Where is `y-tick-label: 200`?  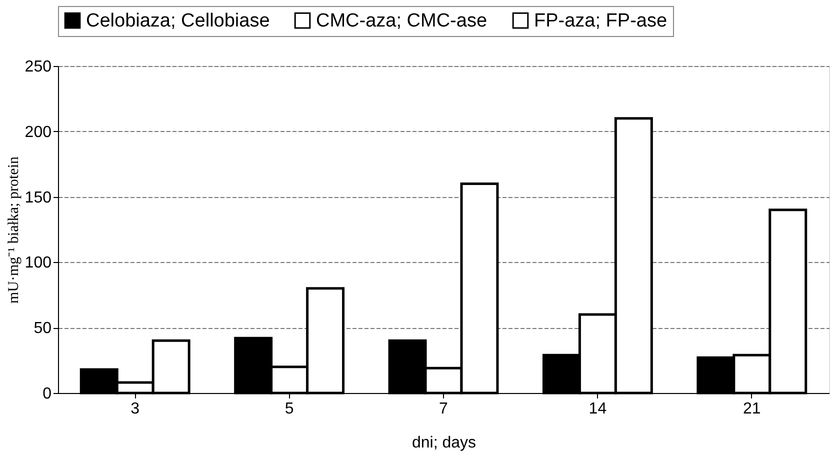 y-tick-label: 200 is located at coordinates (38, 132).